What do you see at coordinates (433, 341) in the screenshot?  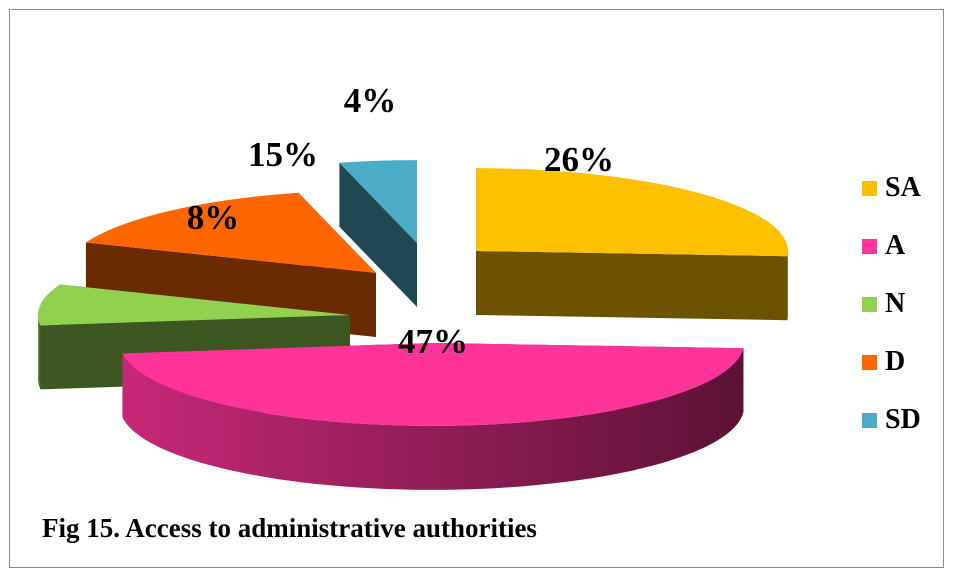 I see `data-label-a: 47%` at bounding box center [433, 341].